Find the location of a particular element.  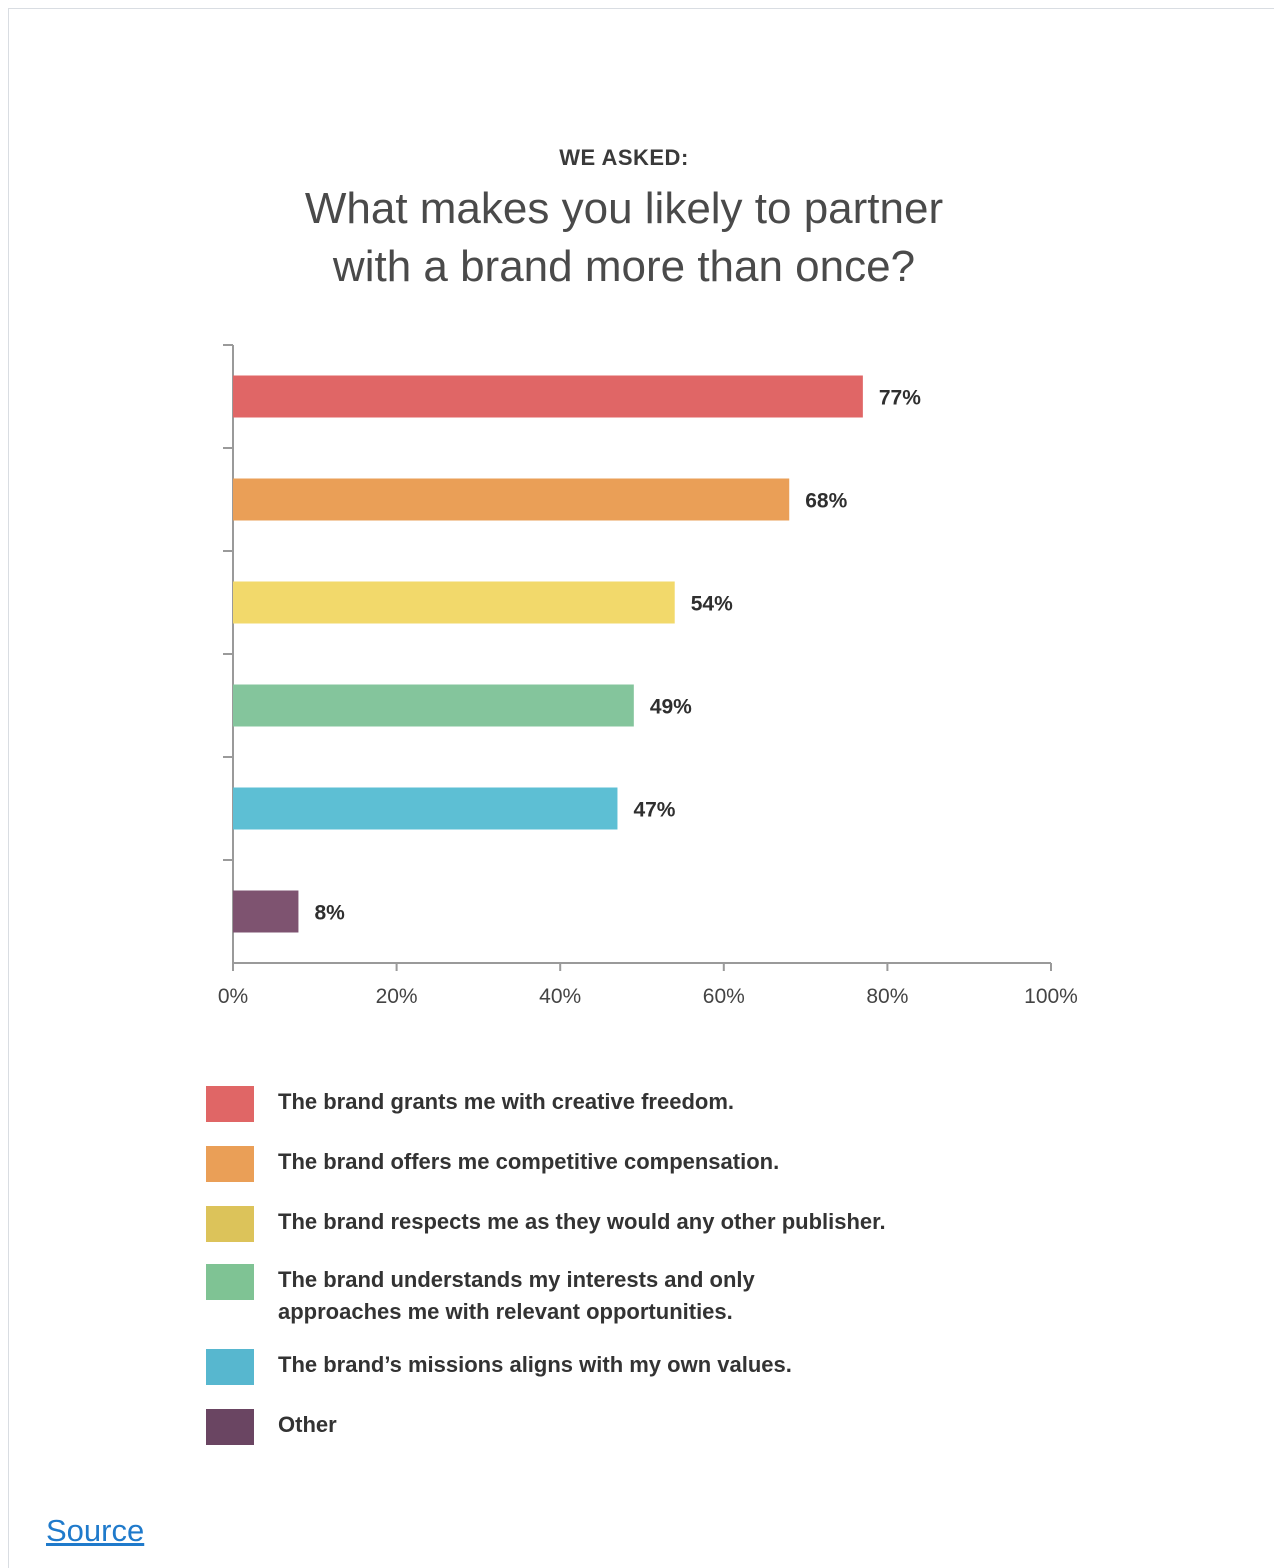

x-tick-label: 100% is located at coordinates (1051, 996).